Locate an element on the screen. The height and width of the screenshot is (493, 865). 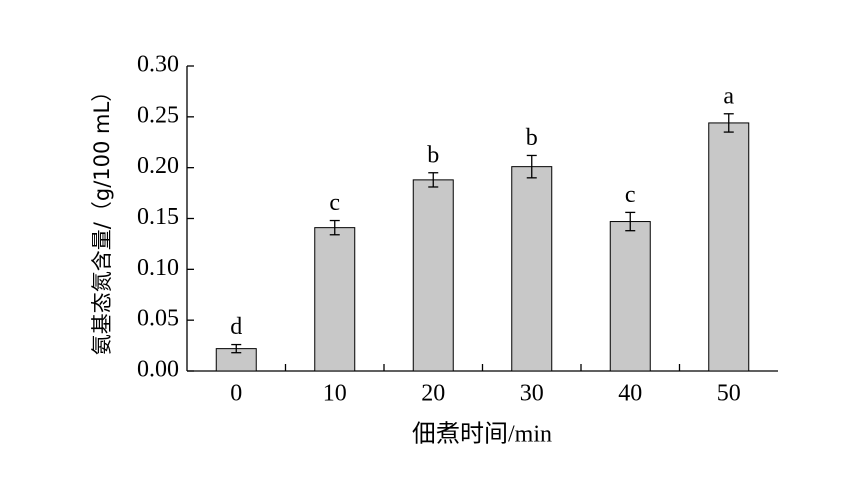
significance-label: a is located at coordinates (728, 96).